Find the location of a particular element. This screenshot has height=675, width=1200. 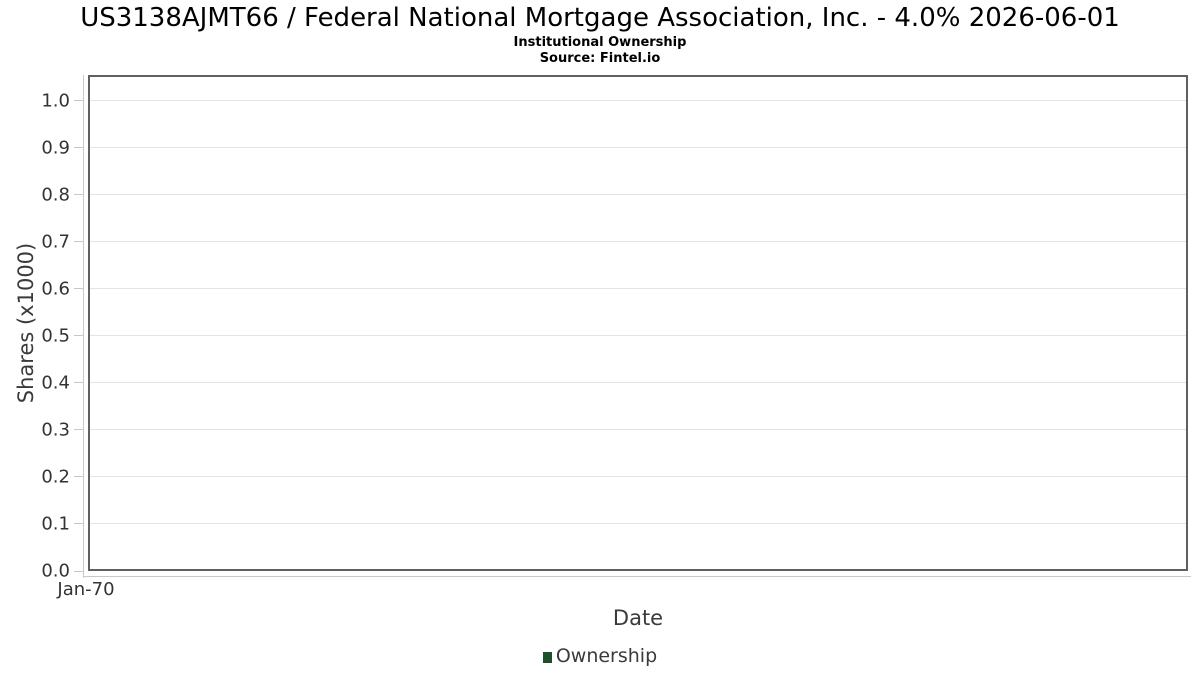

legend-swatch-ownership is located at coordinates (547, 657).